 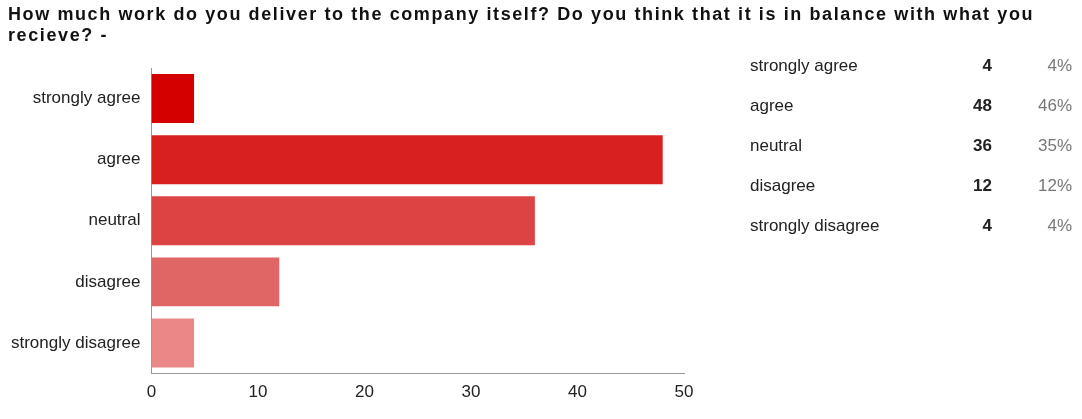 I want to click on text: 35%, so click(x=1054, y=145).